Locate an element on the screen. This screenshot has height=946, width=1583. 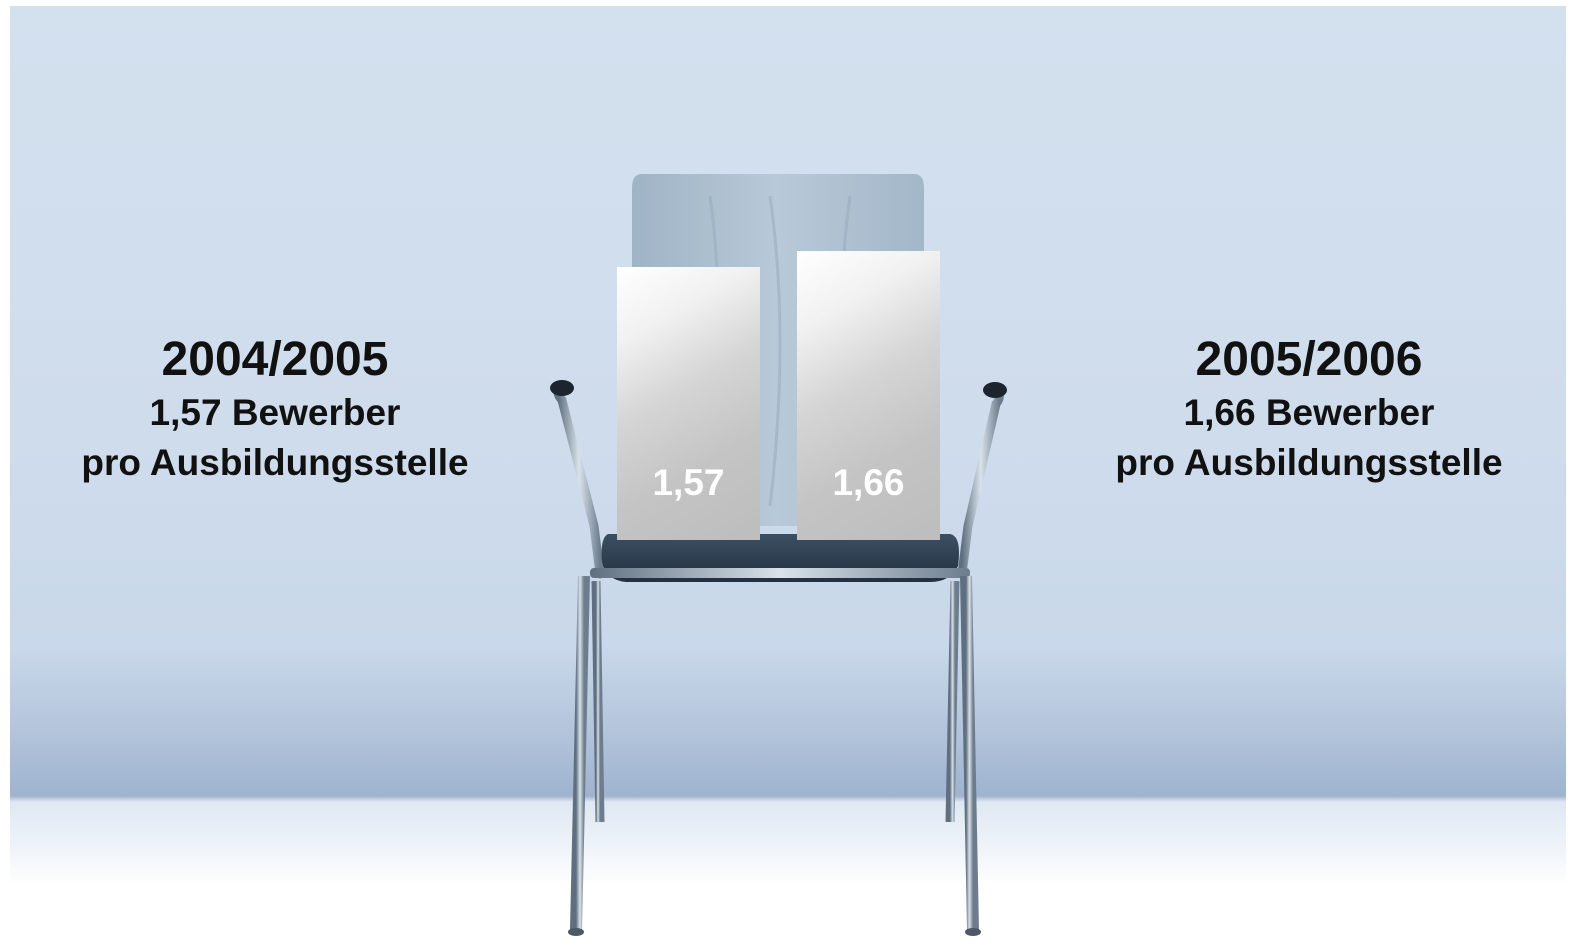
right-applicants: 1,66 Bewerber is located at coordinates (1309, 412).